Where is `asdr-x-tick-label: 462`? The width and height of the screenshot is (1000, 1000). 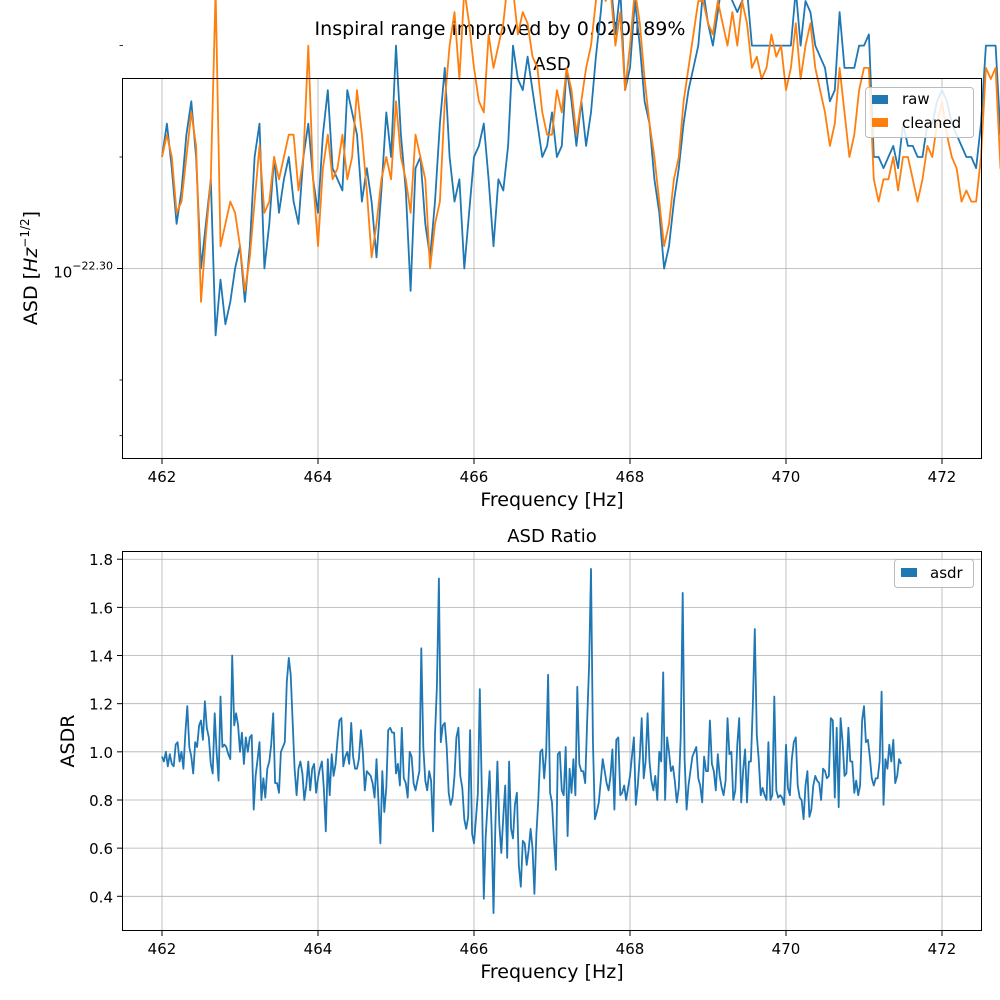
asdr-x-tick-label: 462 is located at coordinates (162, 949).